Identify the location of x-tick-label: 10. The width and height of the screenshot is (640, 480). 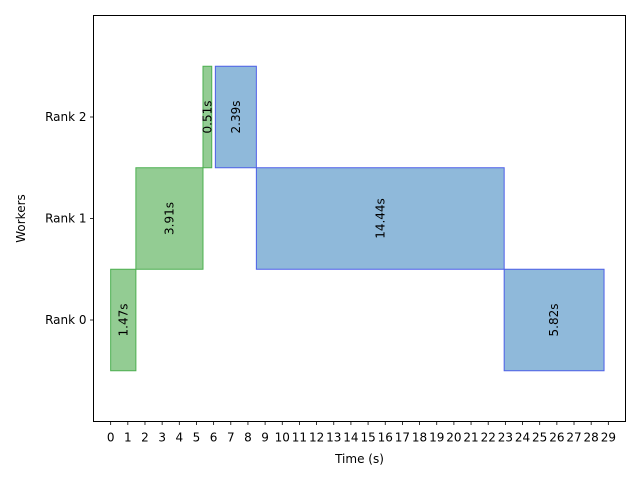
(282, 438).